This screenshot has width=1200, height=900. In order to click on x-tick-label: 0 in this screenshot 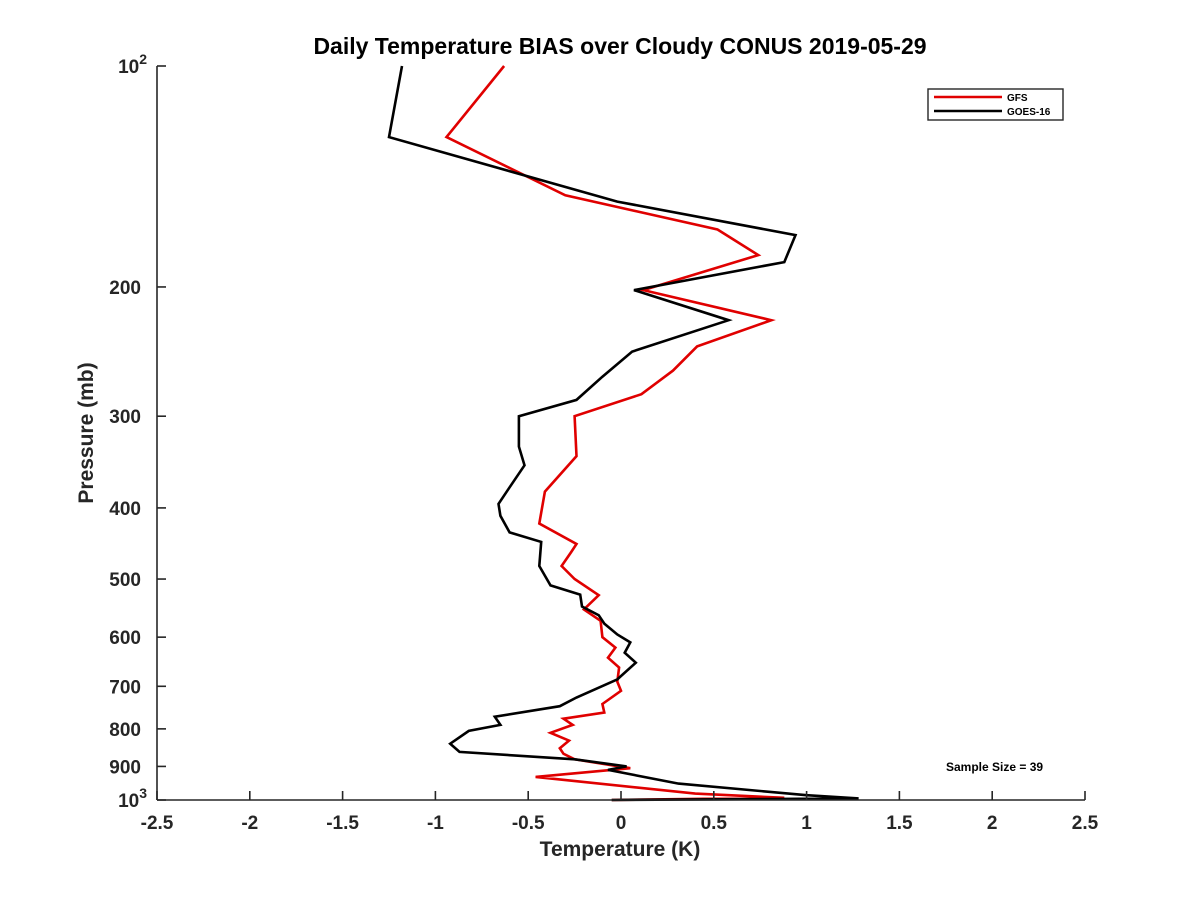, I will do `click(621, 823)`.